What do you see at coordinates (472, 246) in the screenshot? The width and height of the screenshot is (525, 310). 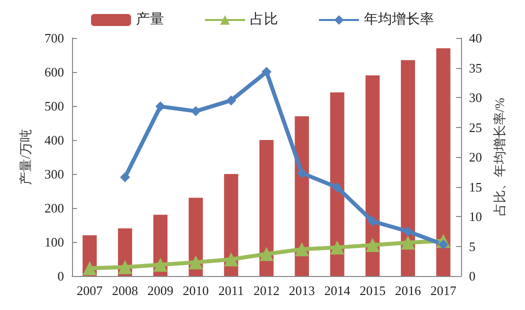 I see `y2-tick-label: 5` at bounding box center [472, 246].